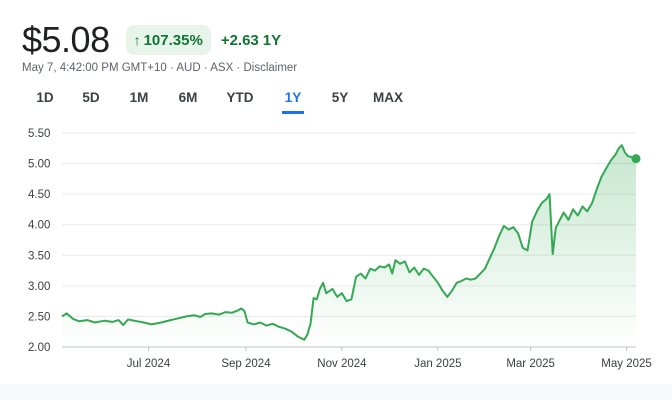 This screenshot has height=400, width=672. Describe the element at coordinates (173, 40) in the screenshot. I see `percent-change-value: 107.35%` at that location.